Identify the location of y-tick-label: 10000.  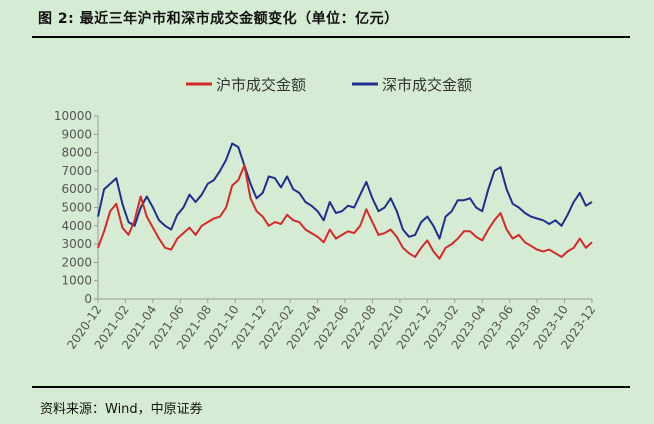
(73, 116).